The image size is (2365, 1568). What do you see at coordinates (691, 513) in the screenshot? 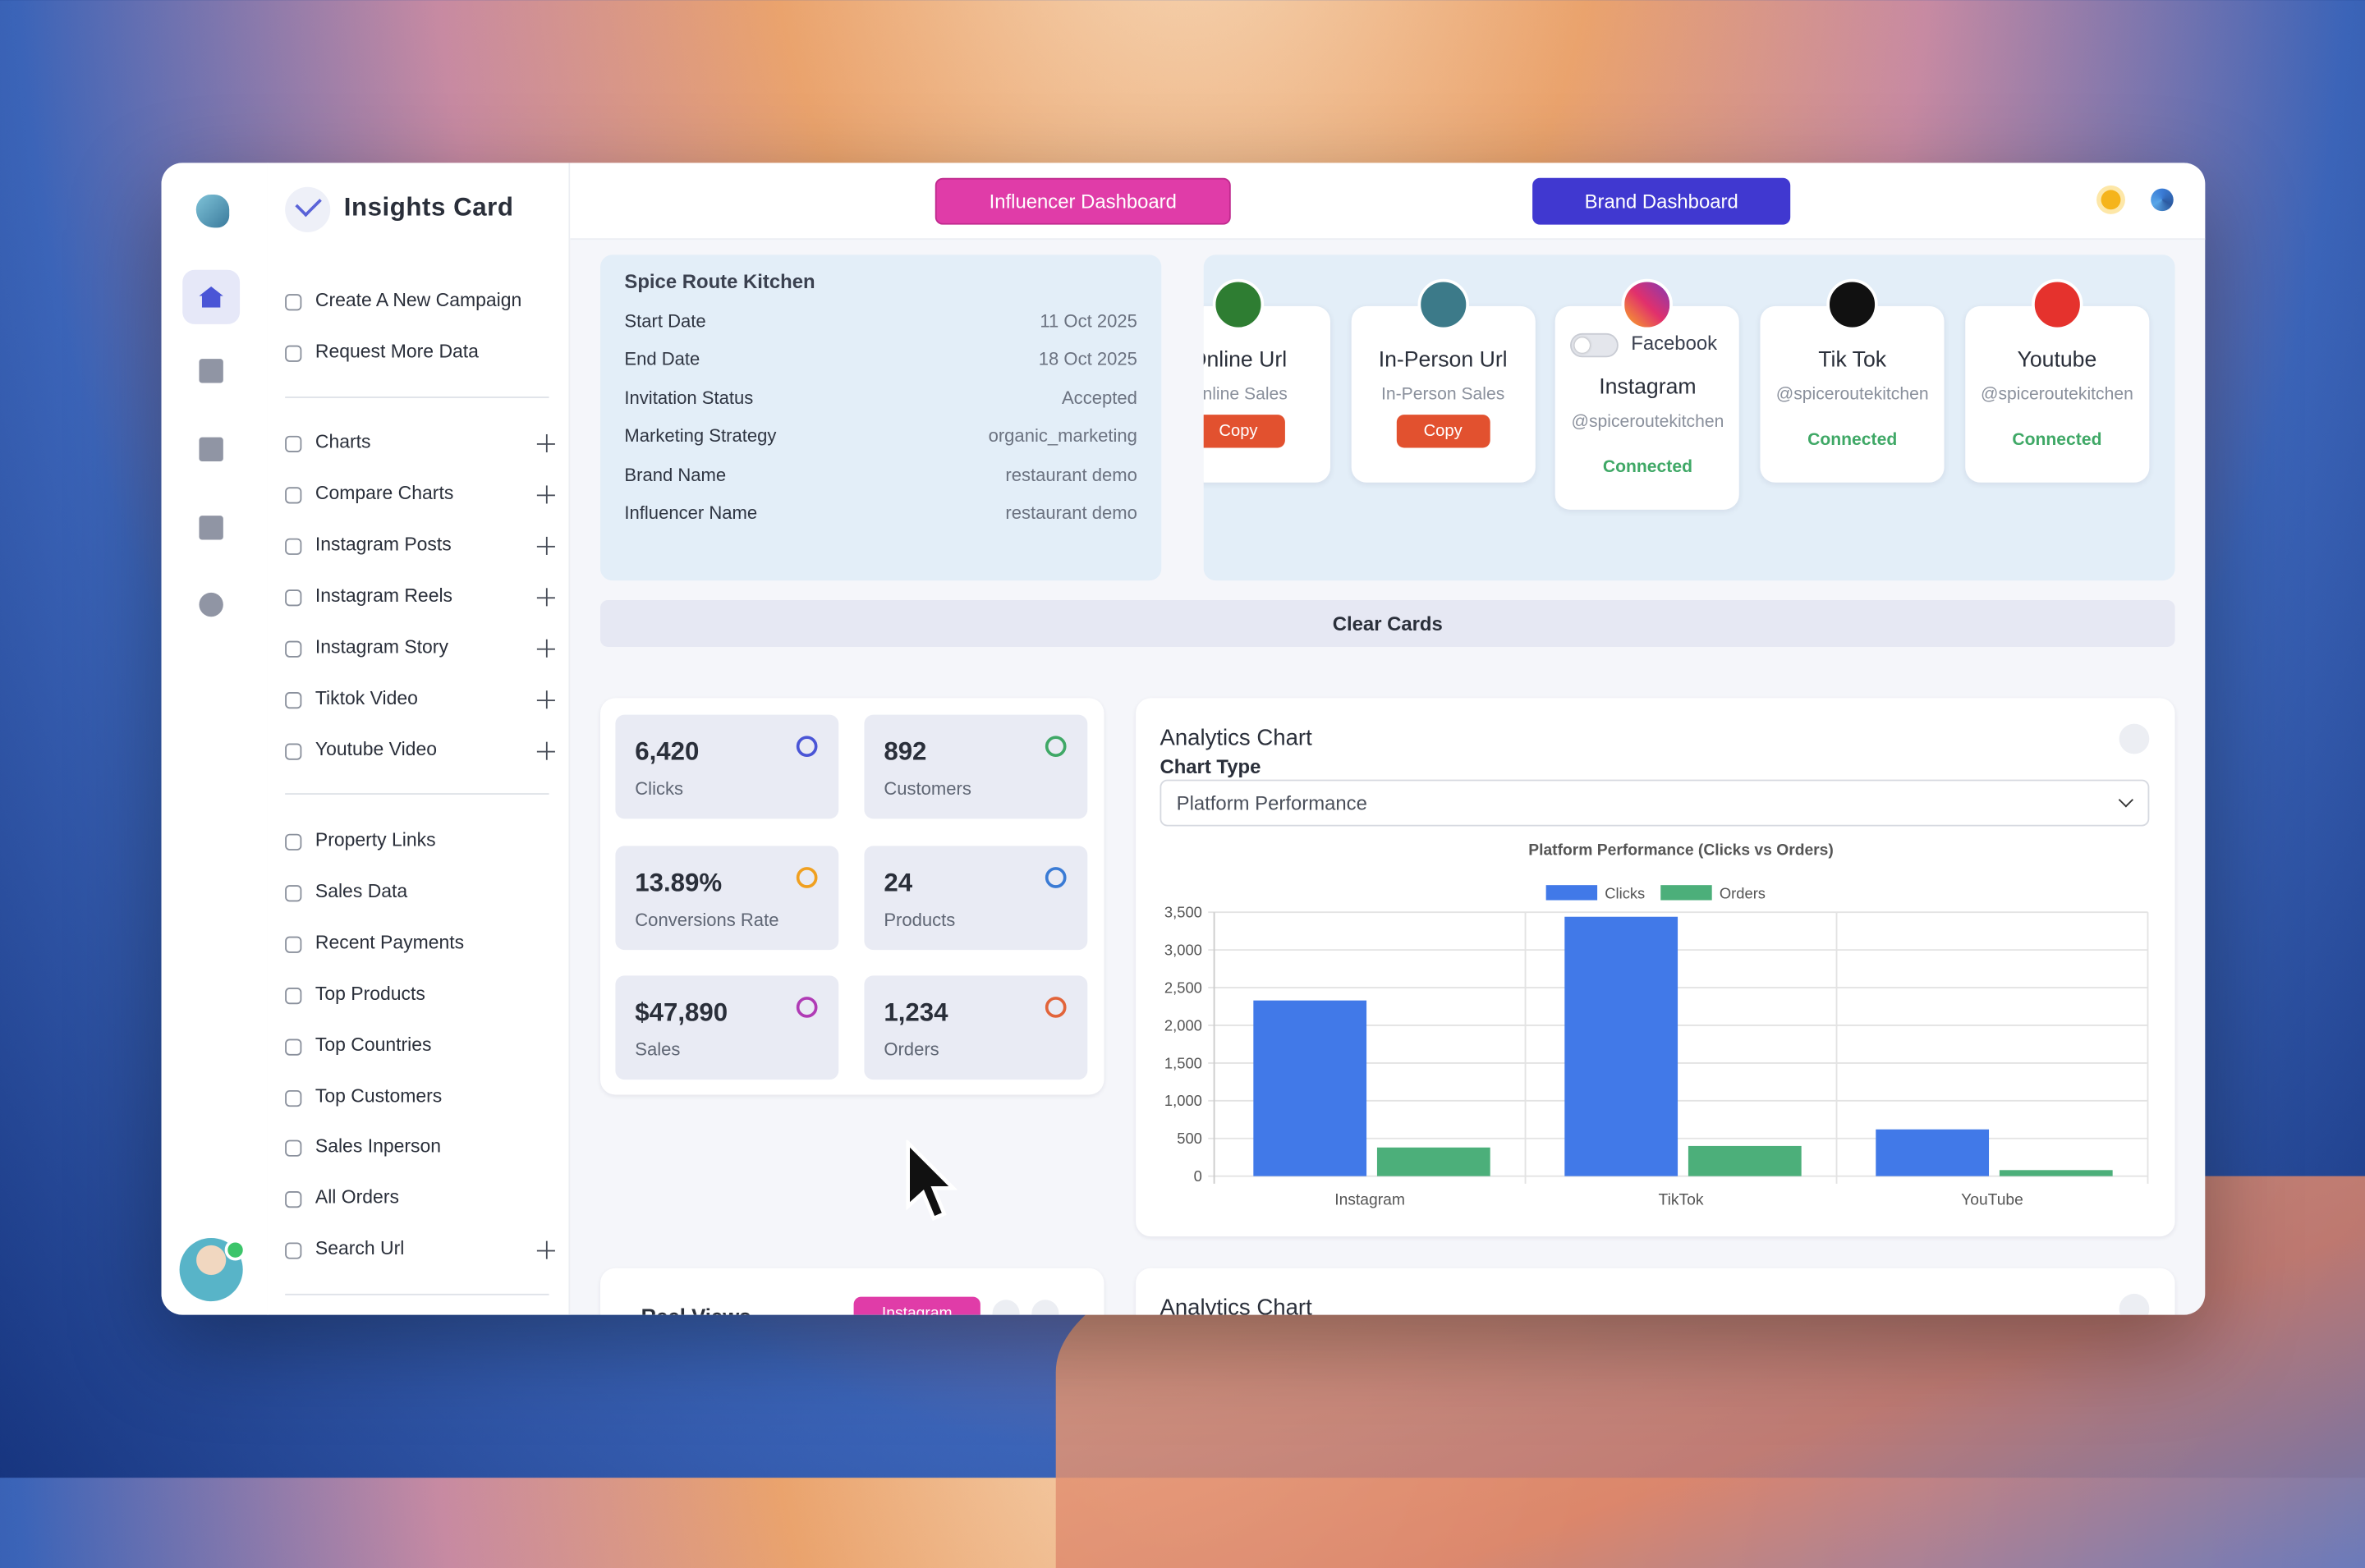
I see `field-label: Influencer Name` at bounding box center [691, 513].